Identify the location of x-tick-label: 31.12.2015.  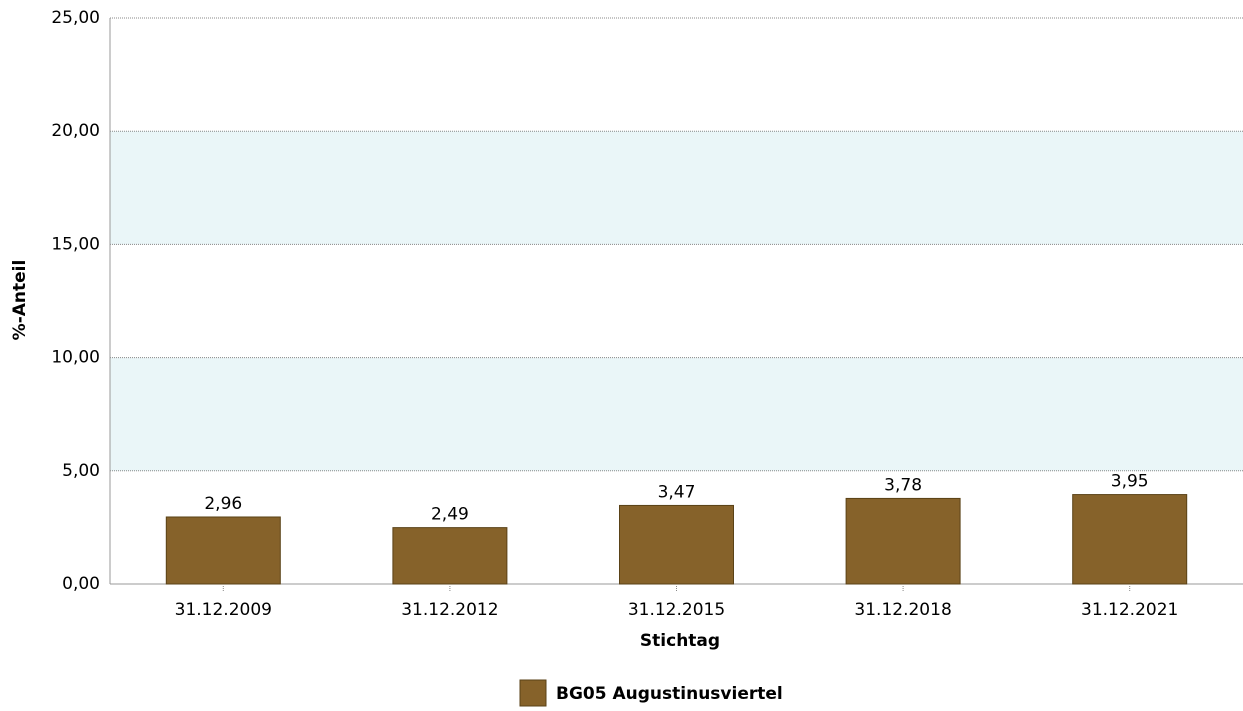
(676, 610).